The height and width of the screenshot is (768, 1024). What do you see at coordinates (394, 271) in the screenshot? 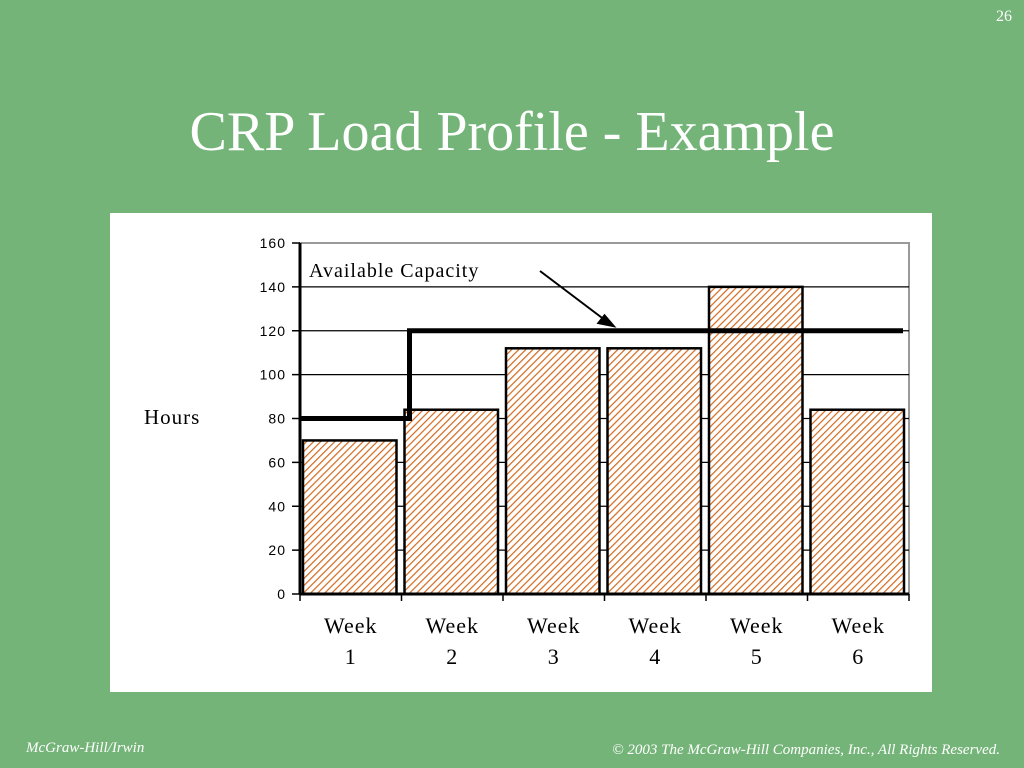
I see `capacity-annotation: Available Capacity` at bounding box center [394, 271].